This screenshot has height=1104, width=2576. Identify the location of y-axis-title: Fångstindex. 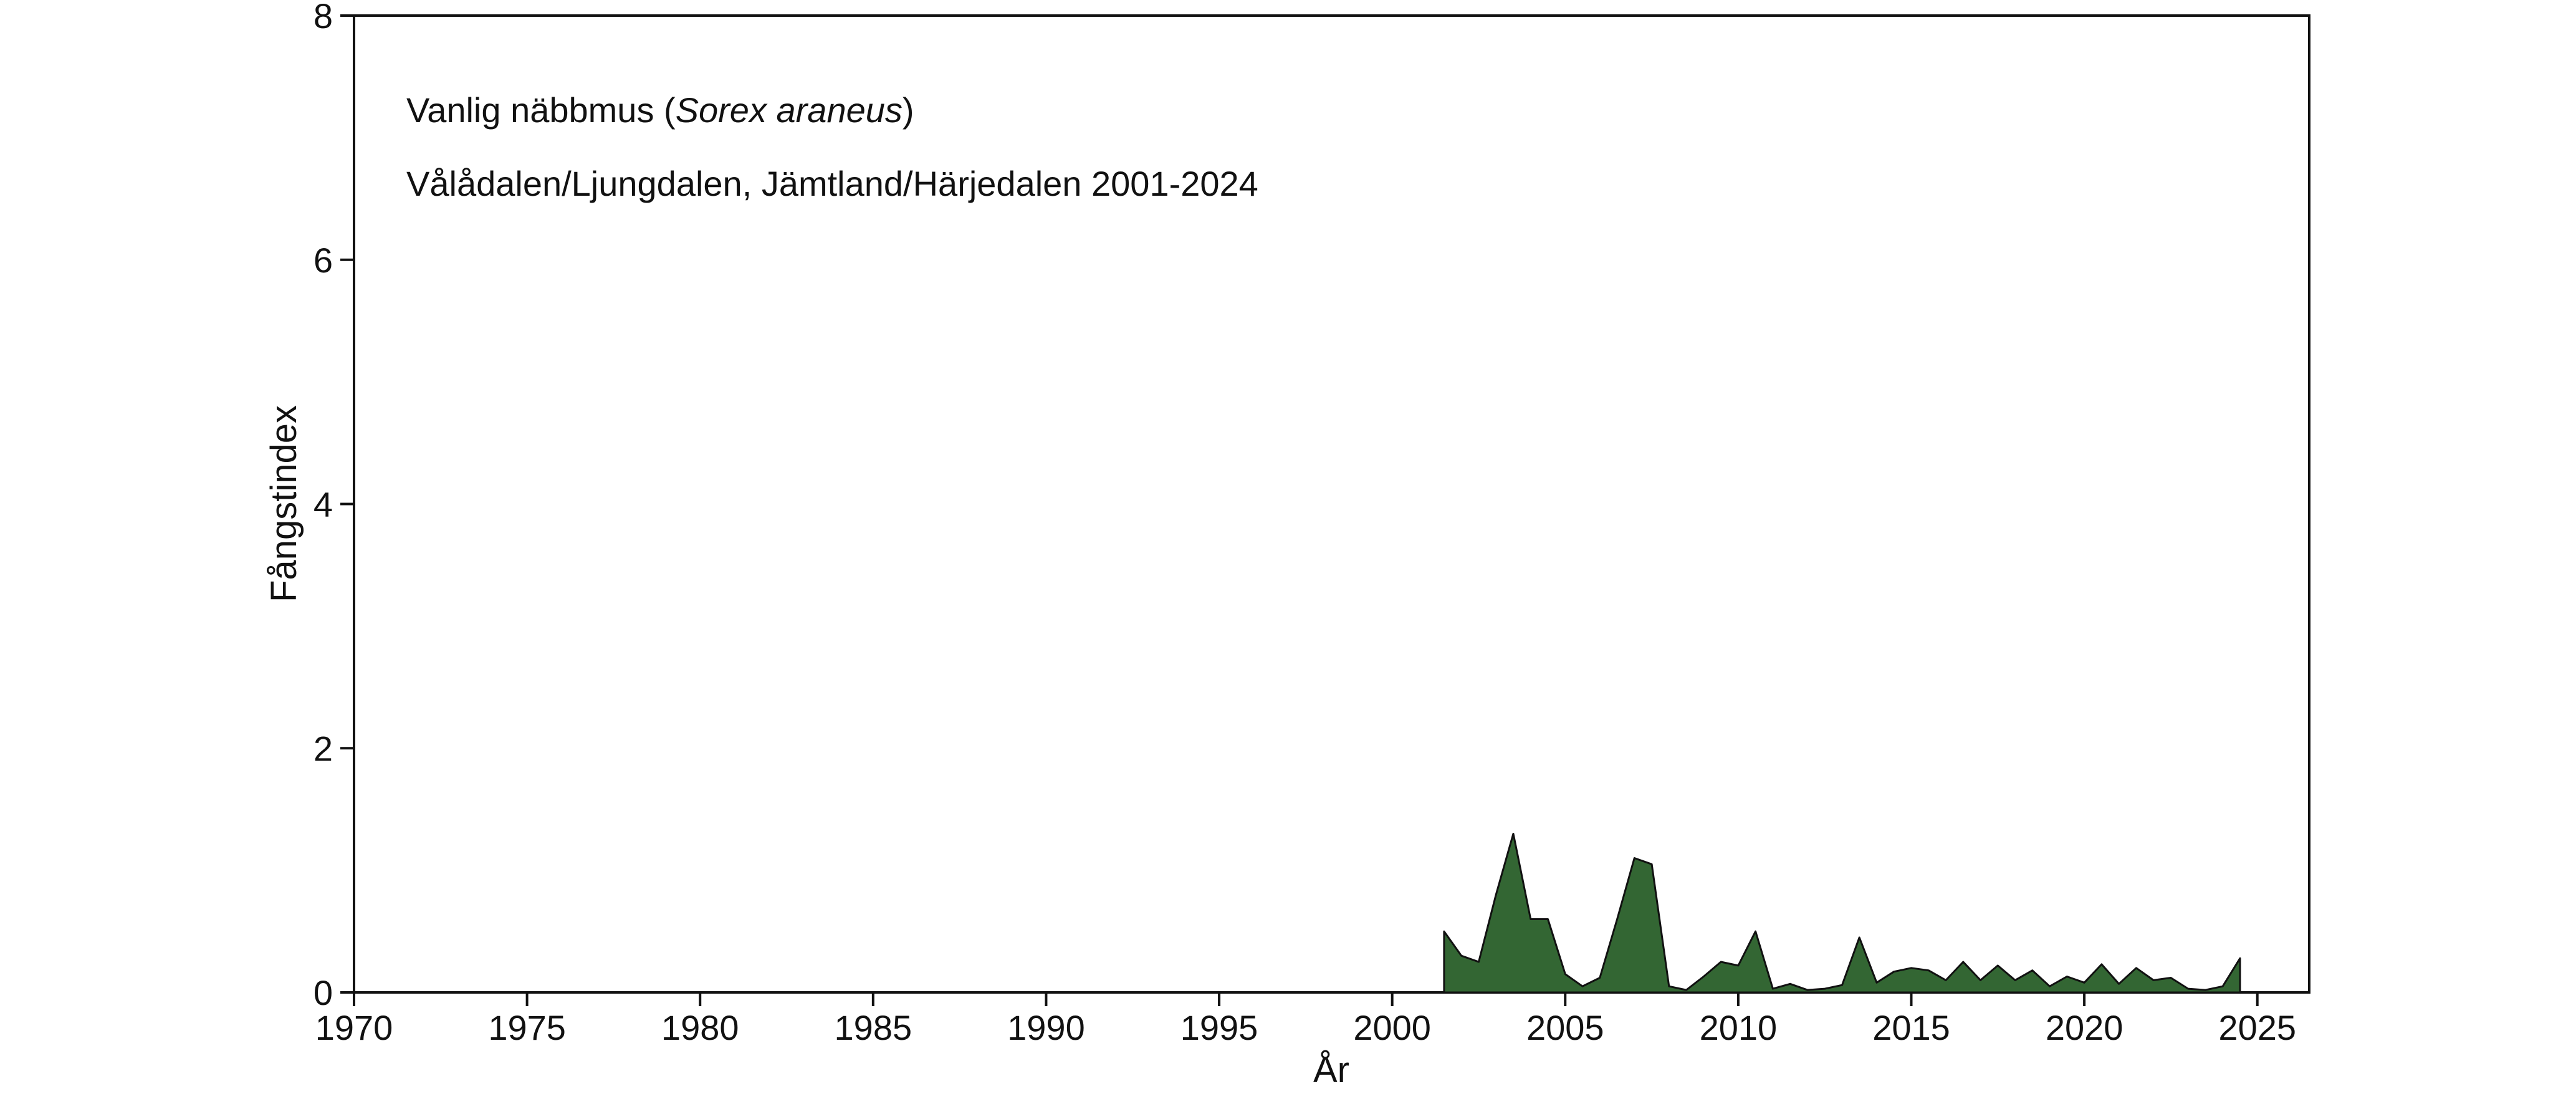
(284, 504).